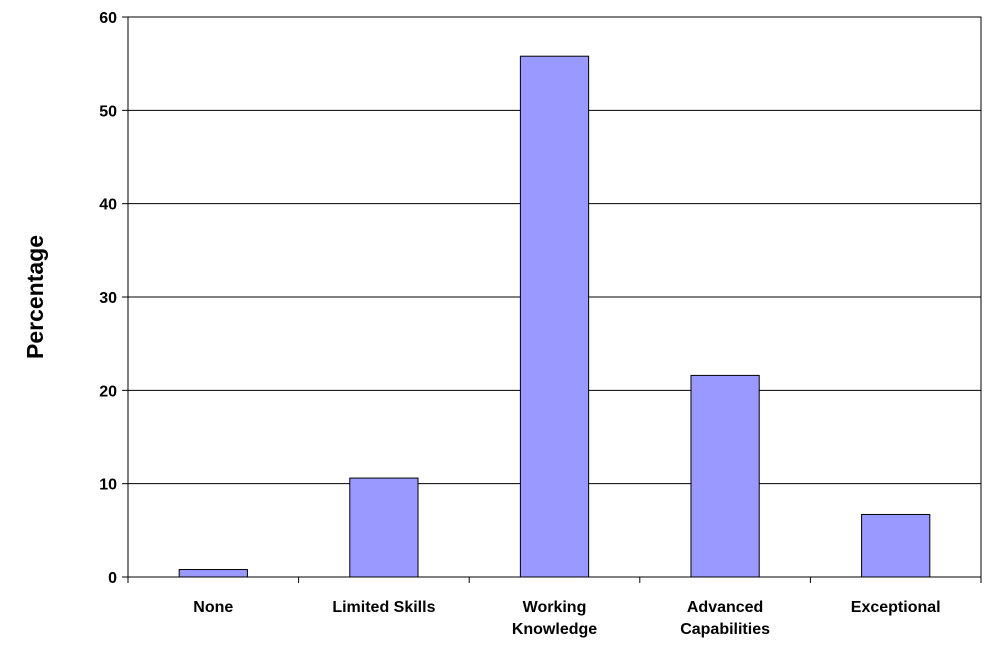  I want to click on y-tick-label: 0, so click(112, 578).